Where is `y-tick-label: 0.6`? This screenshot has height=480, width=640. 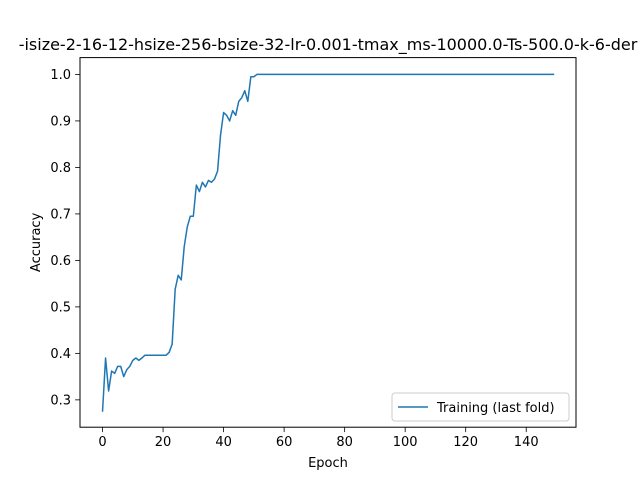 y-tick-label: 0.6 is located at coordinates (60, 261).